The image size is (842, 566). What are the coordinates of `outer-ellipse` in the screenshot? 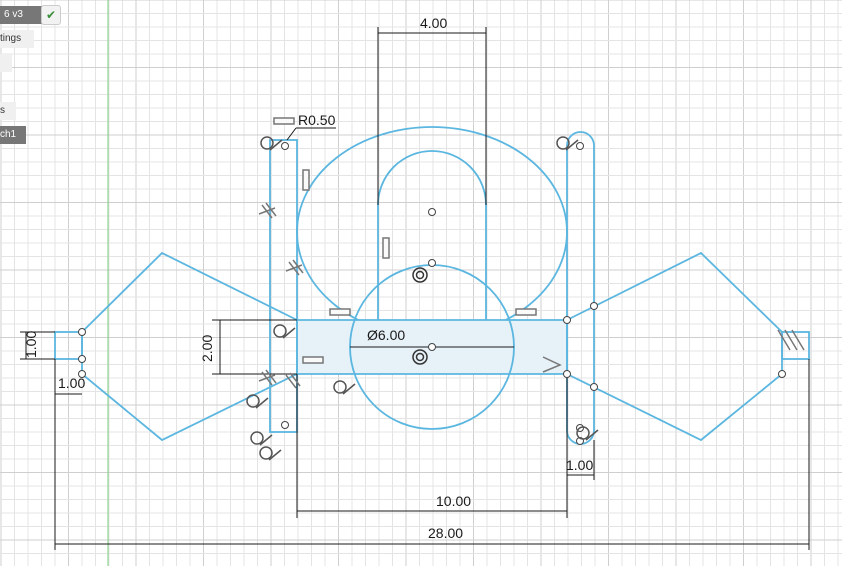 It's located at (432, 232).